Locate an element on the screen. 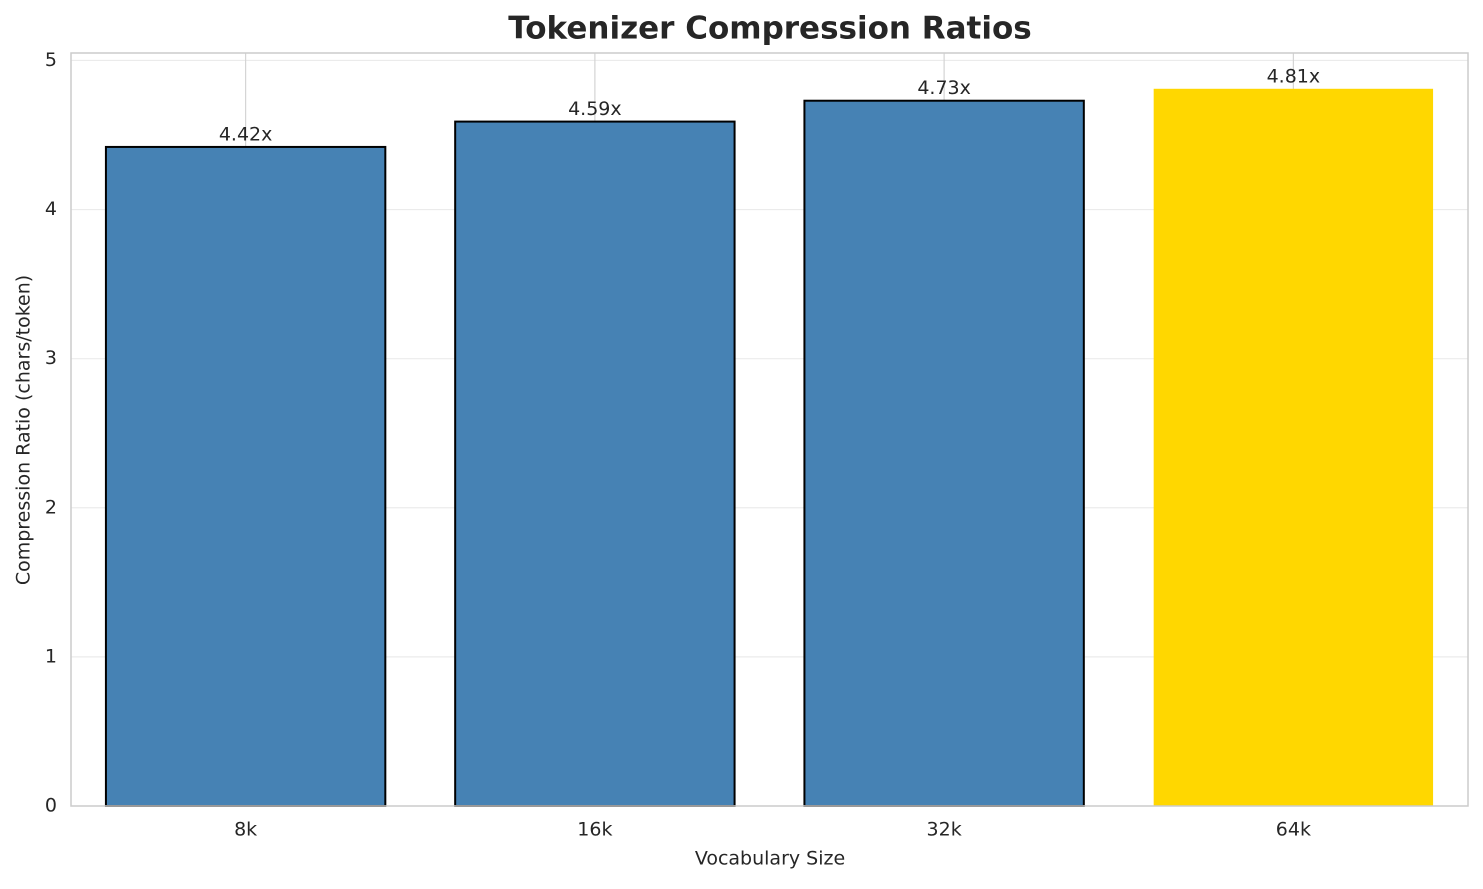 The width and height of the screenshot is (1483, 889). y-tick-label: 5 is located at coordinates (51, 60).